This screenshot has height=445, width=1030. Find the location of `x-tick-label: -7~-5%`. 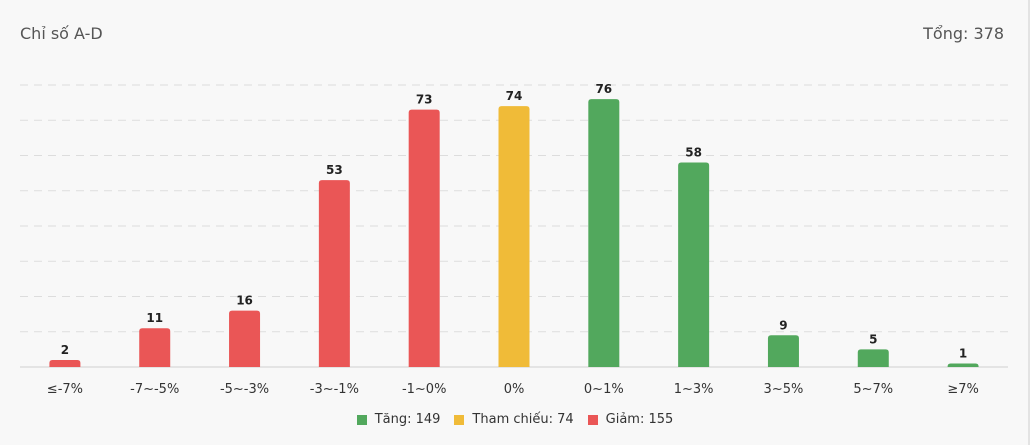

x-tick-label: -7~-5% is located at coordinates (154, 389).